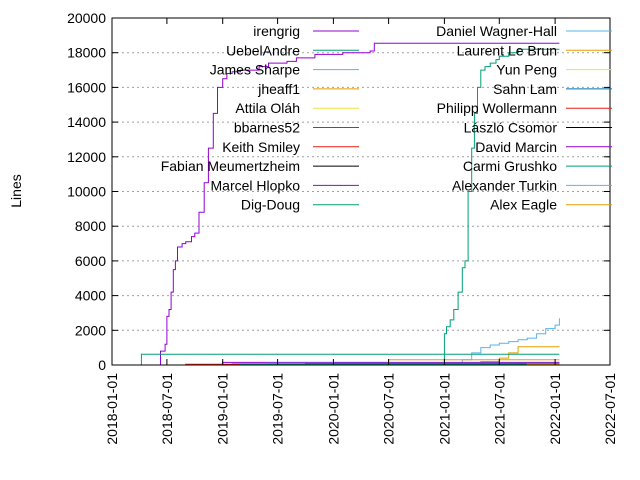 The height and width of the screenshot is (480, 640). I want to click on legend-label-16: David Marcin, so click(516, 147).